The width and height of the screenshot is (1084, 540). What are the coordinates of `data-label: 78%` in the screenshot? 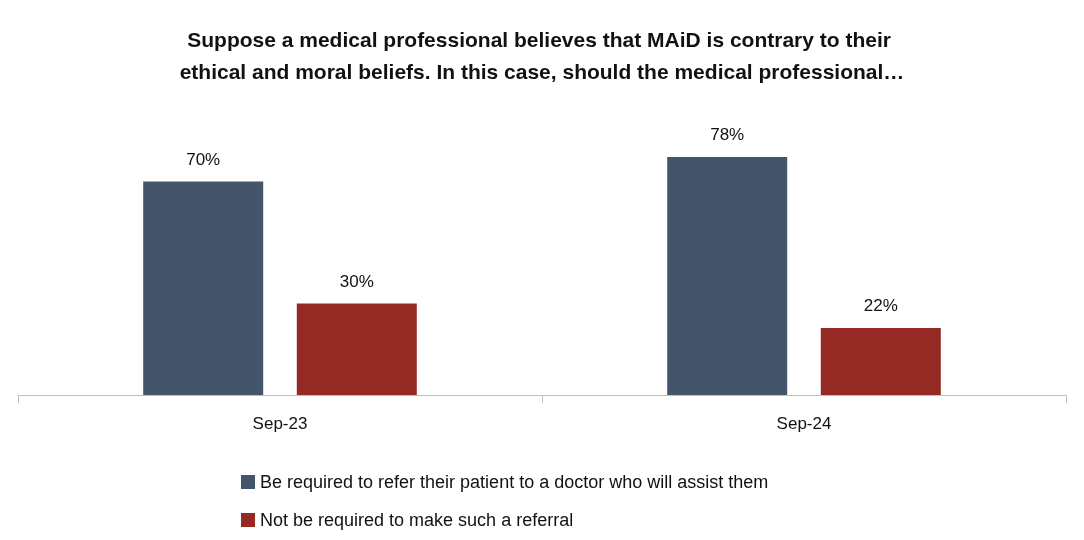 It's located at (727, 135).